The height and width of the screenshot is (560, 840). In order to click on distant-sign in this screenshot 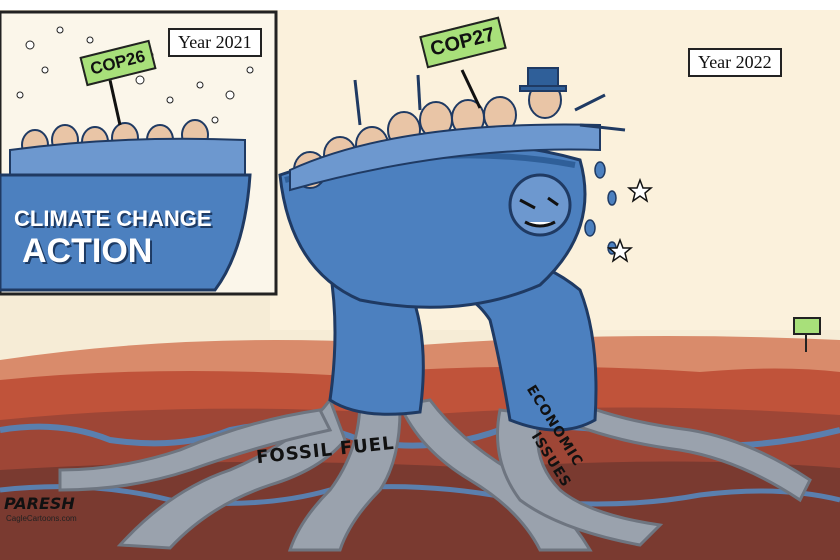, I will do `click(807, 326)`.